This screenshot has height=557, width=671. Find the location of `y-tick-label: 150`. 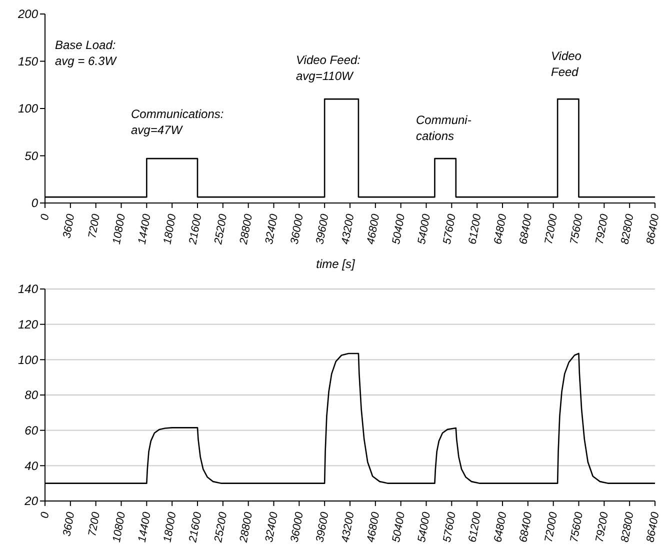

y-tick-label: 150 is located at coordinates (28, 61).